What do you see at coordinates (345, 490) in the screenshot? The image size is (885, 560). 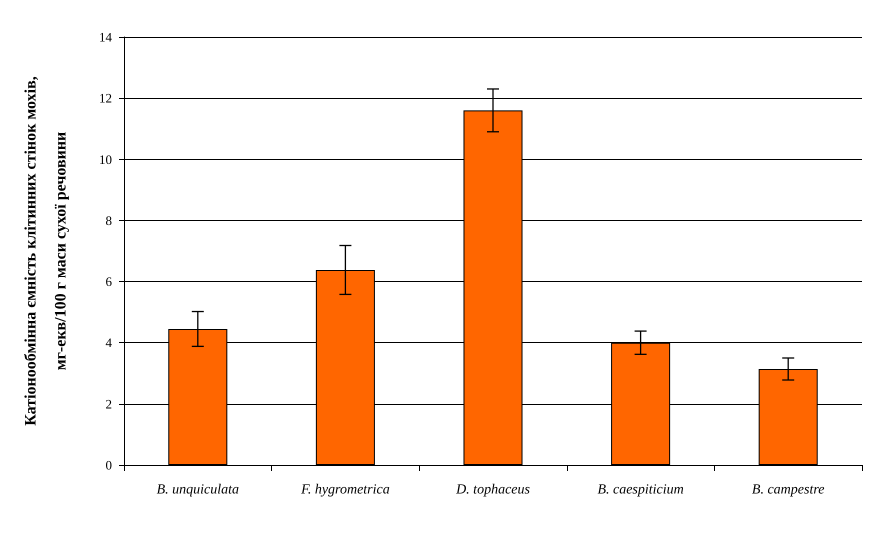 I see `x-tick-label: F. hygrometrica` at bounding box center [345, 490].